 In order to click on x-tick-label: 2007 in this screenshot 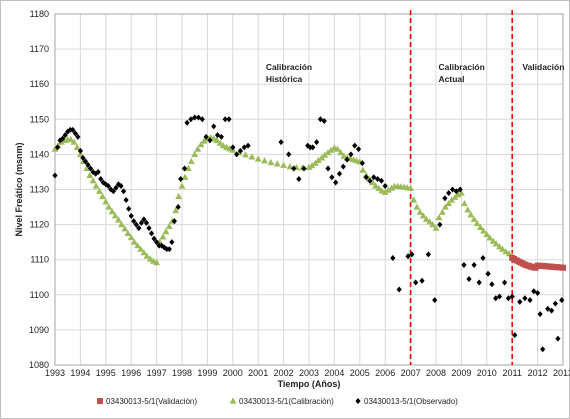, I will do `click(411, 373)`.